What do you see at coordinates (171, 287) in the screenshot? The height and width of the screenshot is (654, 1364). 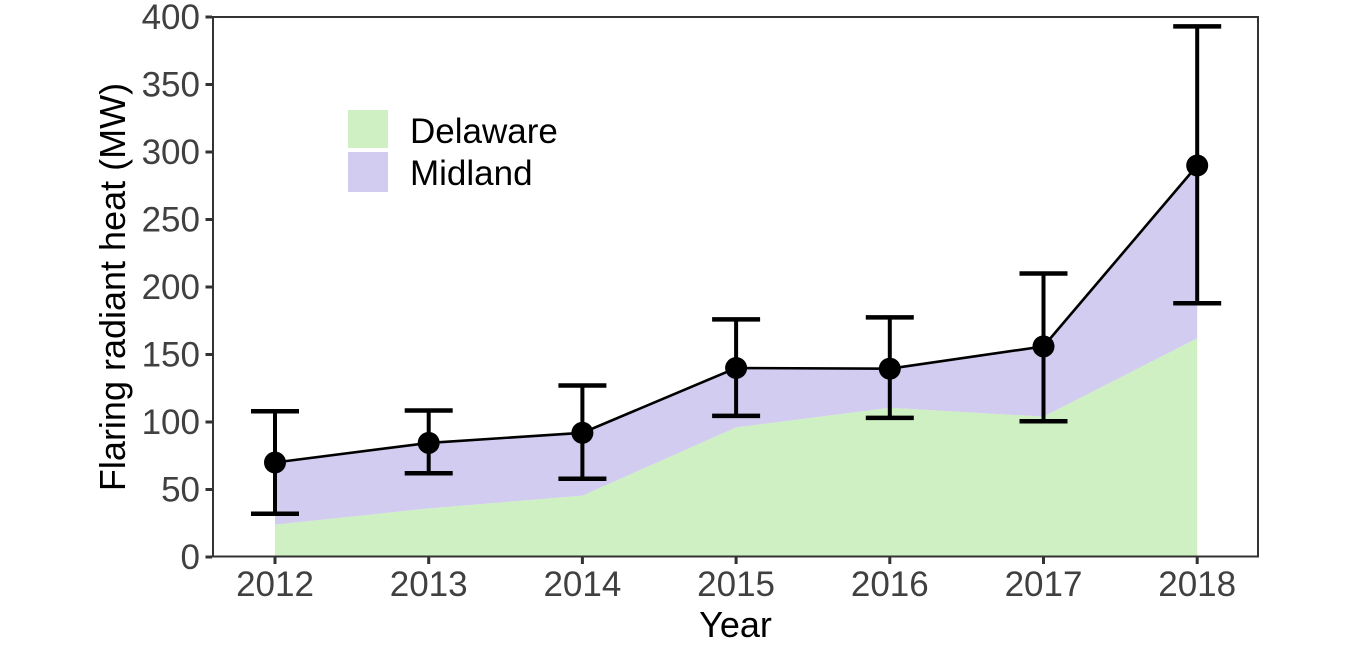 I see `svg-text: 200` at bounding box center [171, 287].